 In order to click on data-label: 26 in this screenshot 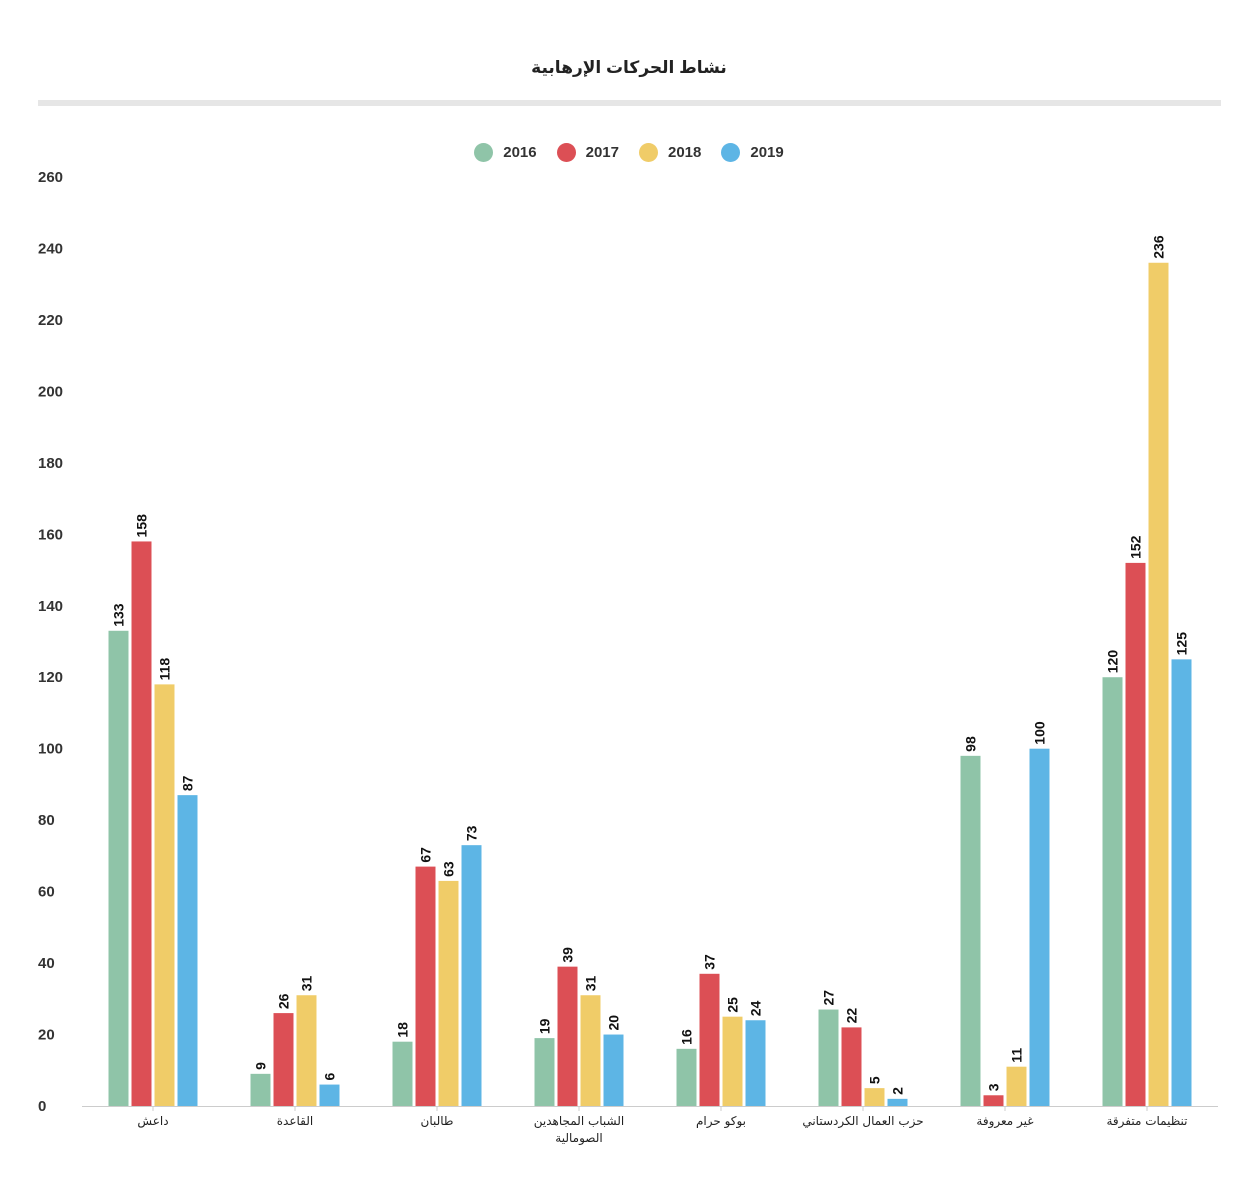, I will do `click(284, 1001)`.